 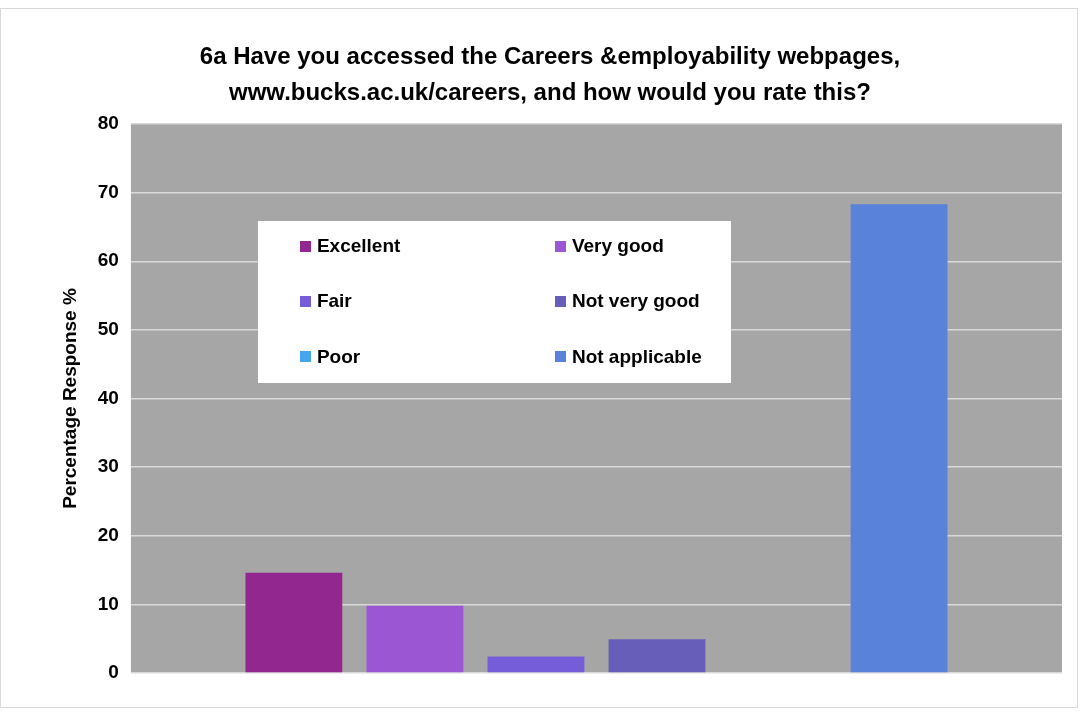 I want to click on chart-title: 6a Have you accessed the Careers &employability webpages, www.bucks.ac.uk/careers, and how would you rate this?, so click(x=550, y=74).